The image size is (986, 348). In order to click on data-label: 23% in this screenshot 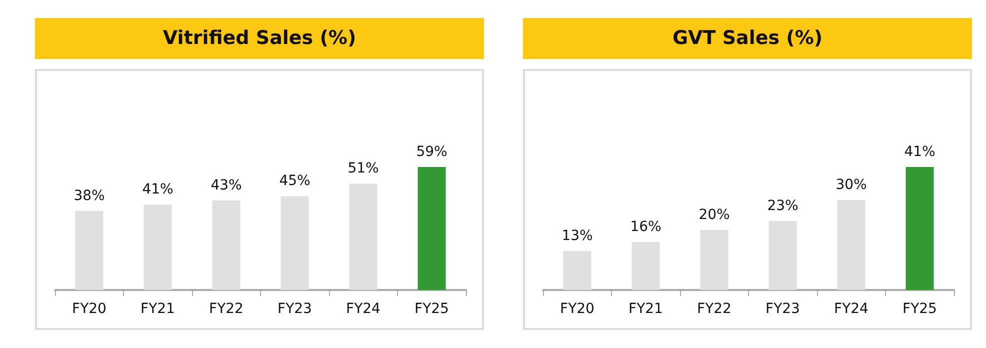, I will do `click(782, 206)`.